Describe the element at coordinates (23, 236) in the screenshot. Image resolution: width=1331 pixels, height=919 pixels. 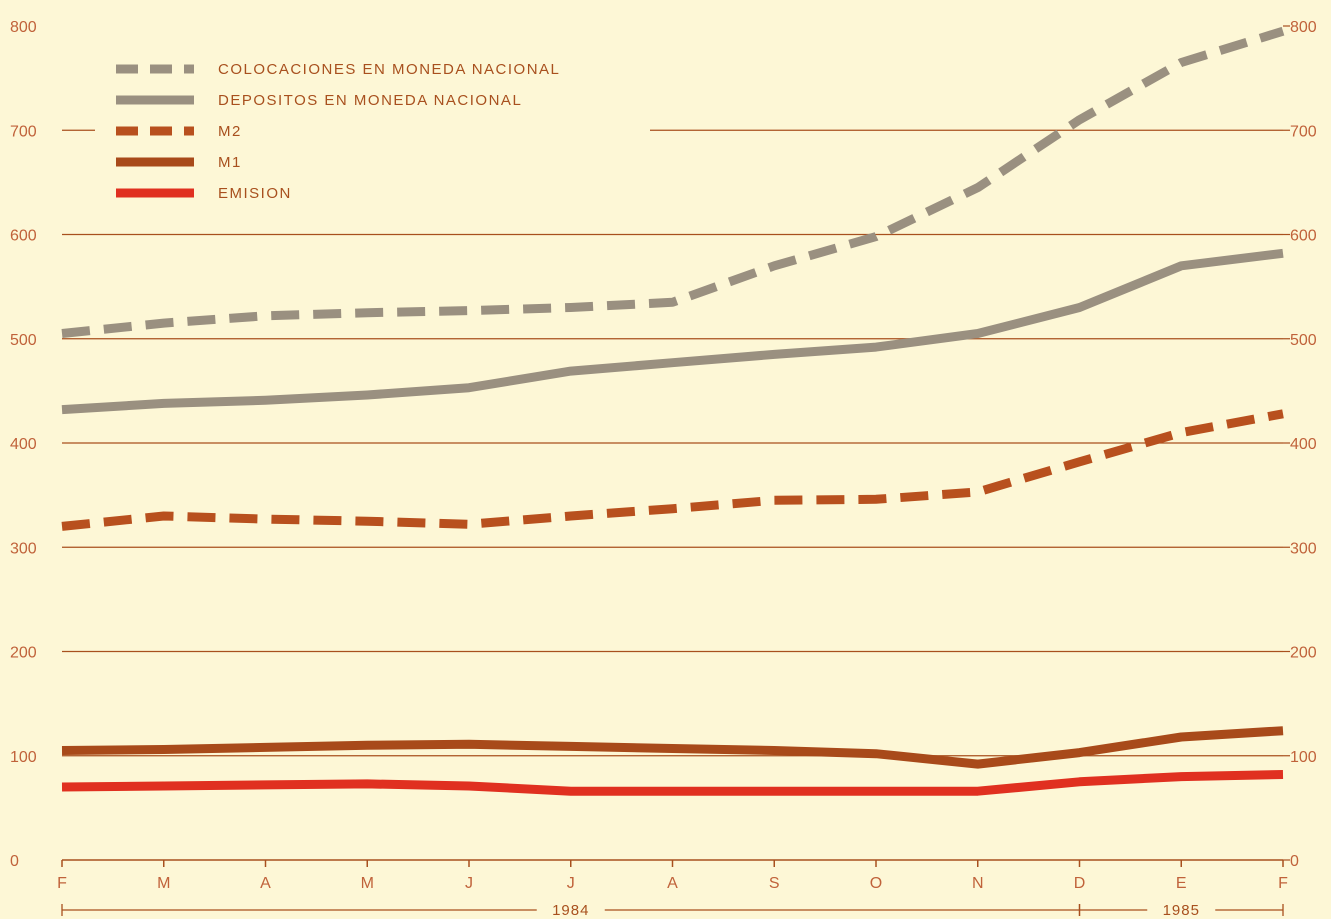
I see `y-tick-label-left: 600` at that location.